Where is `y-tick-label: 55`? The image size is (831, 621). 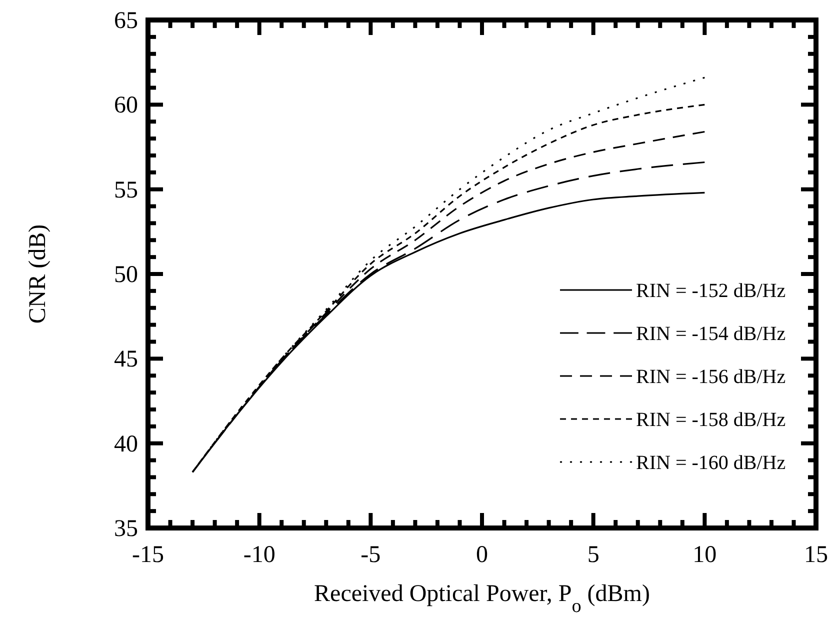 y-tick-label: 55 is located at coordinates (126, 190).